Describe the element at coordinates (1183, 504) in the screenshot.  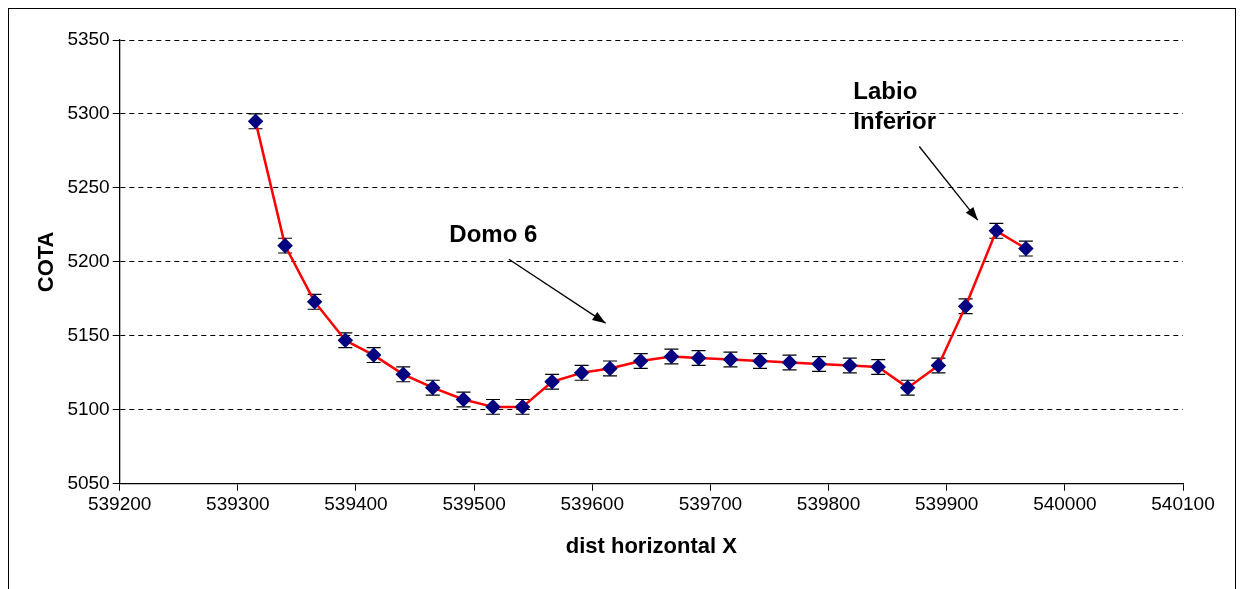
I see `x-tick-label: 540100` at that location.